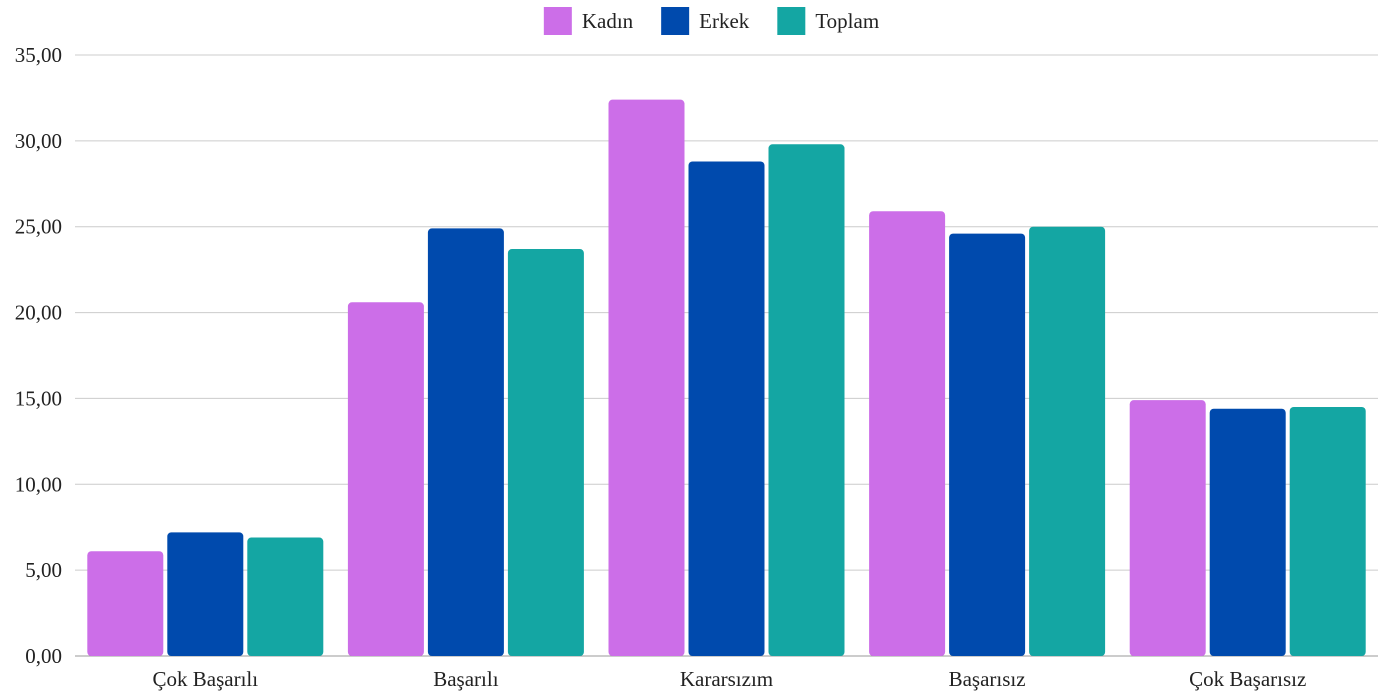 The width and height of the screenshot is (1387, 693). I want to click on legend-swatch-kadın, so click(557, 21).